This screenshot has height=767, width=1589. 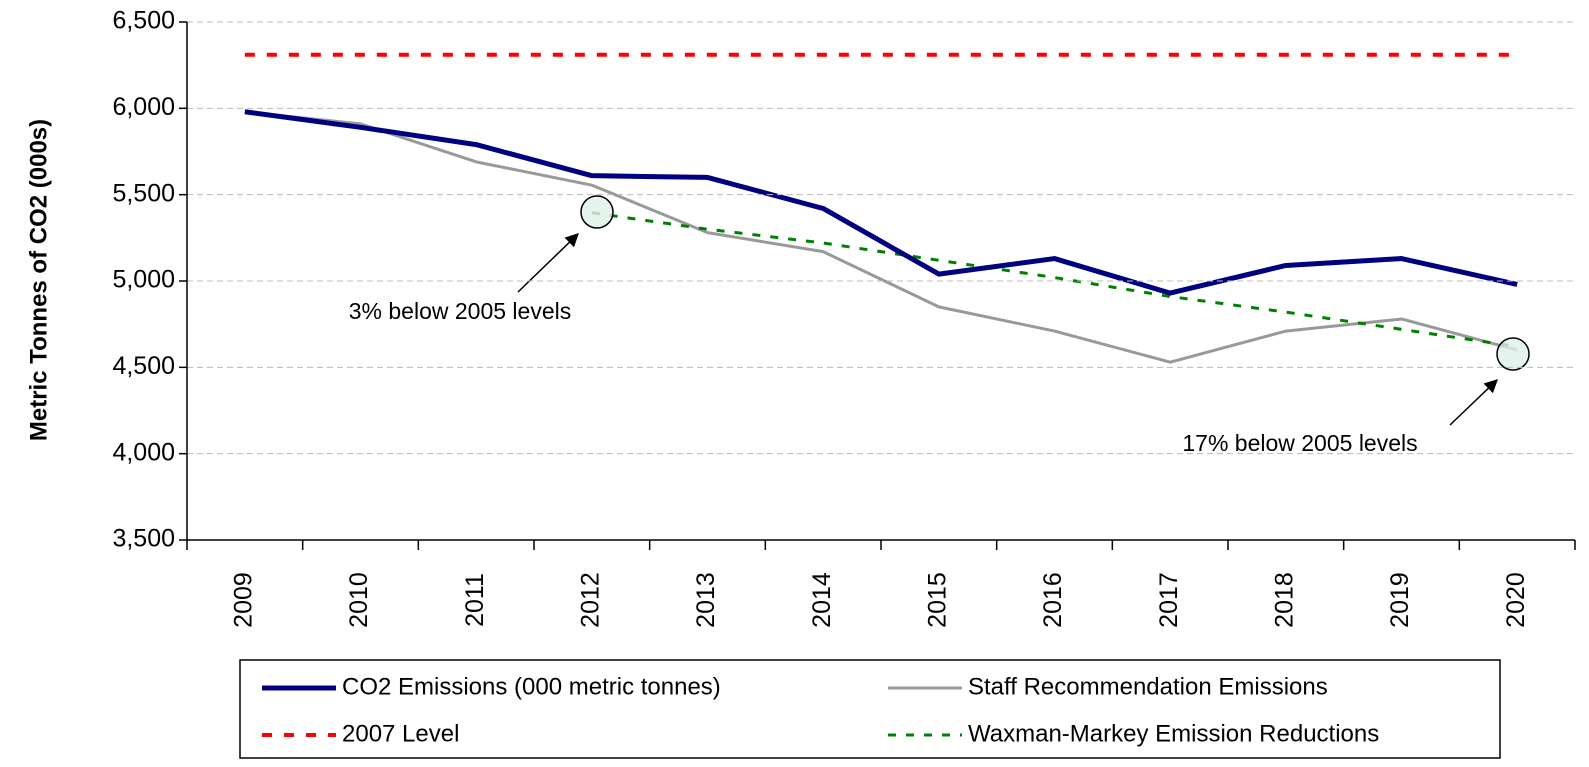 What do you see at coordinates (243, 600) in the screenshot?
I see `x-tick-label: 2009` at bounding box center [243, 600].